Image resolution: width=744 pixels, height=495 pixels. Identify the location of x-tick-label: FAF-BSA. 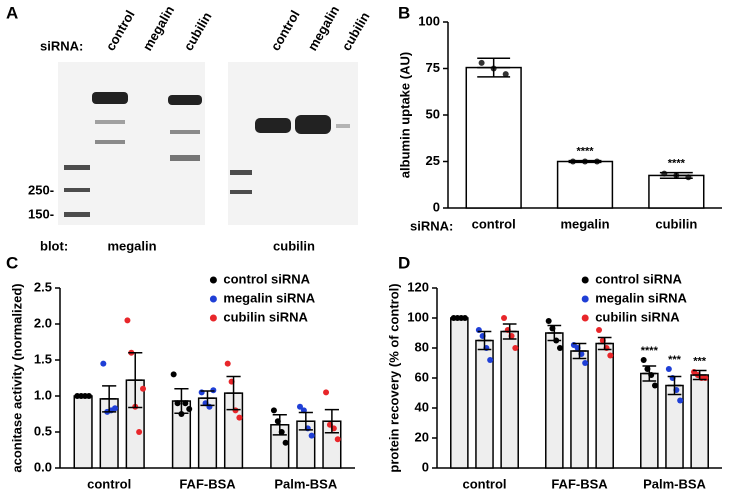
(207, 483).